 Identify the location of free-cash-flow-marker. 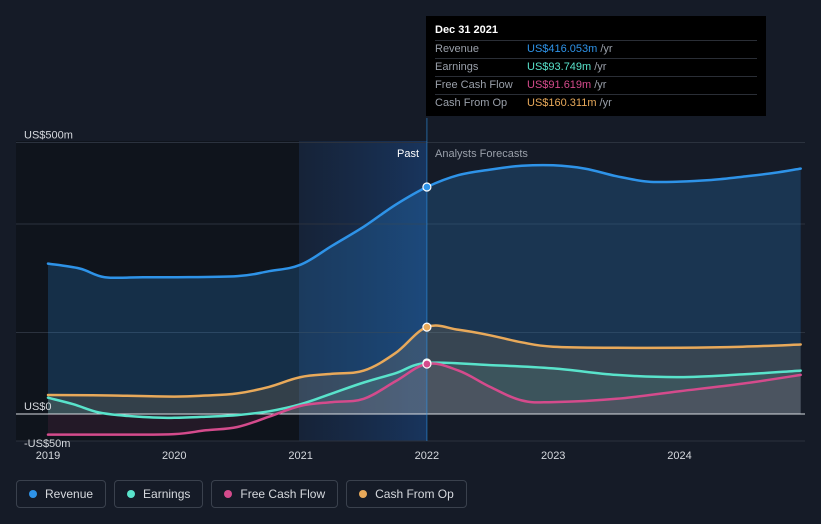
(427, 364).